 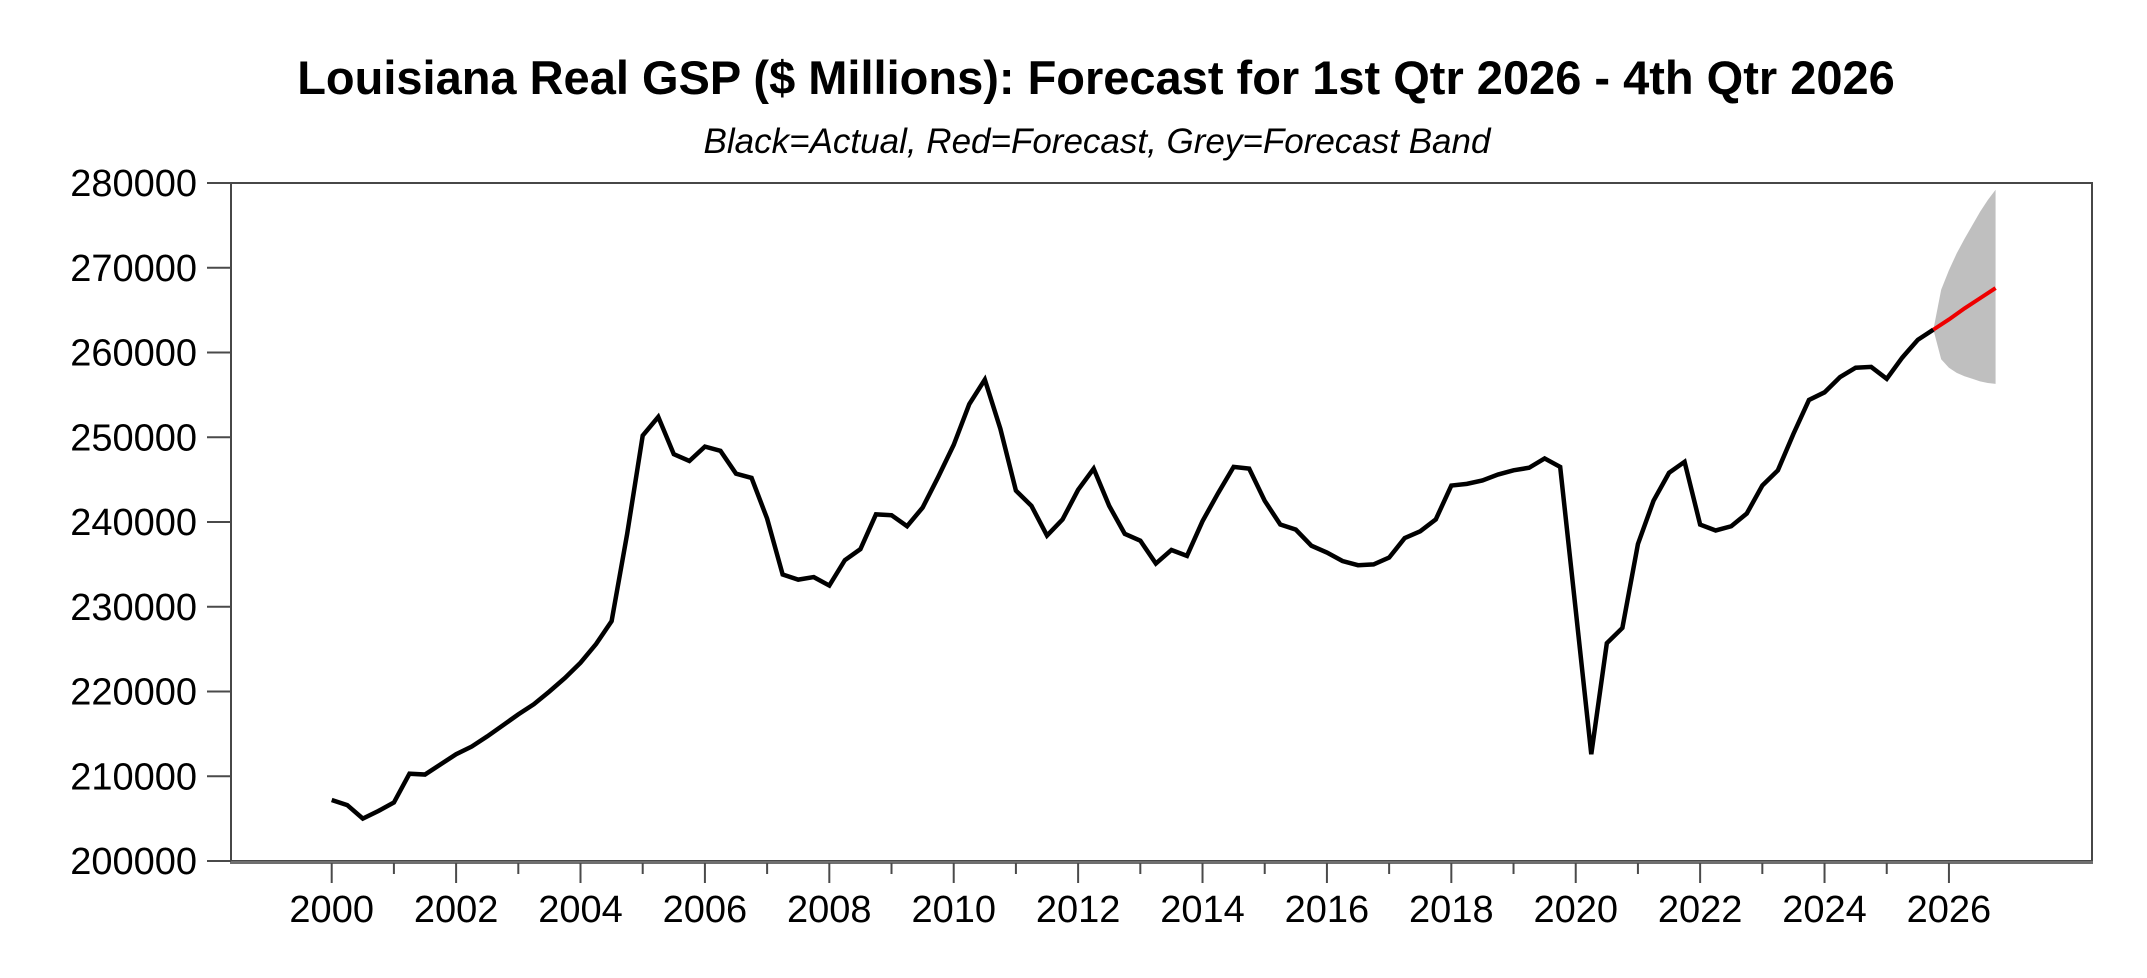 I want to click on y-axis-tick-label: 240000, so click(x=133, y=523).